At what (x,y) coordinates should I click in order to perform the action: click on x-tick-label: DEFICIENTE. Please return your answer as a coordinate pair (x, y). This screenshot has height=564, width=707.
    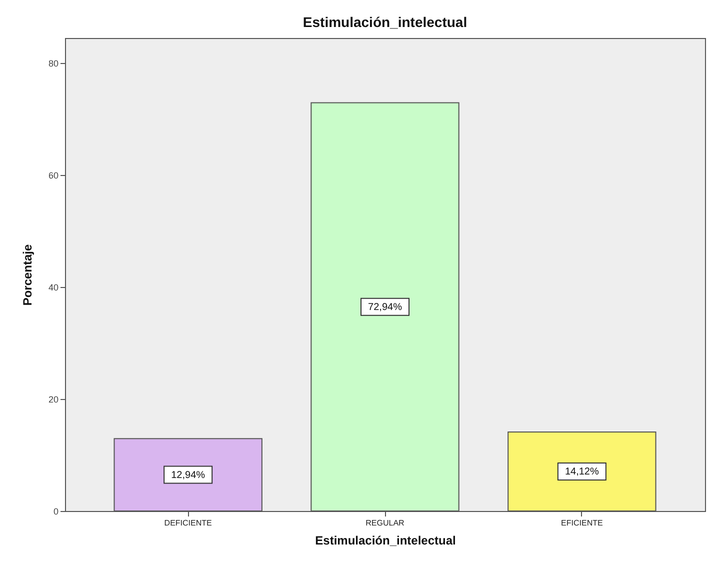
    Looking at the image, I should click on (188, 523).